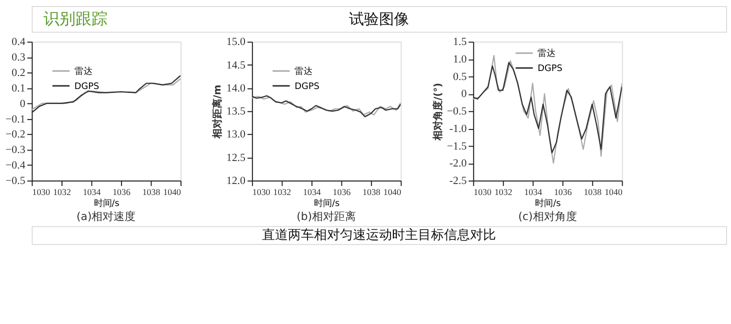 The width and height of the screenshot is (731, 324). What do you see at coordinates (236, 65) in the screenshot?
I see `y-tick-label: 14.5` at bounding box center [236, 65].